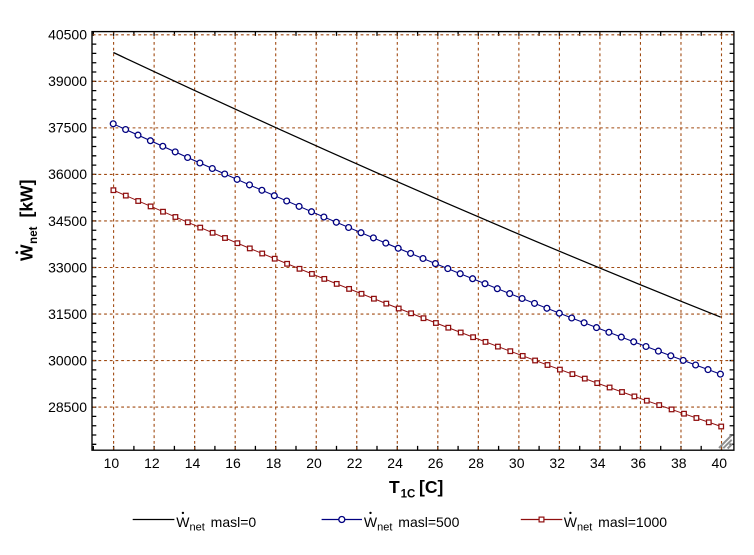  Describe the element at coordinates (355, 463) in the screenshot. I see `svg-text: 22` at that location.